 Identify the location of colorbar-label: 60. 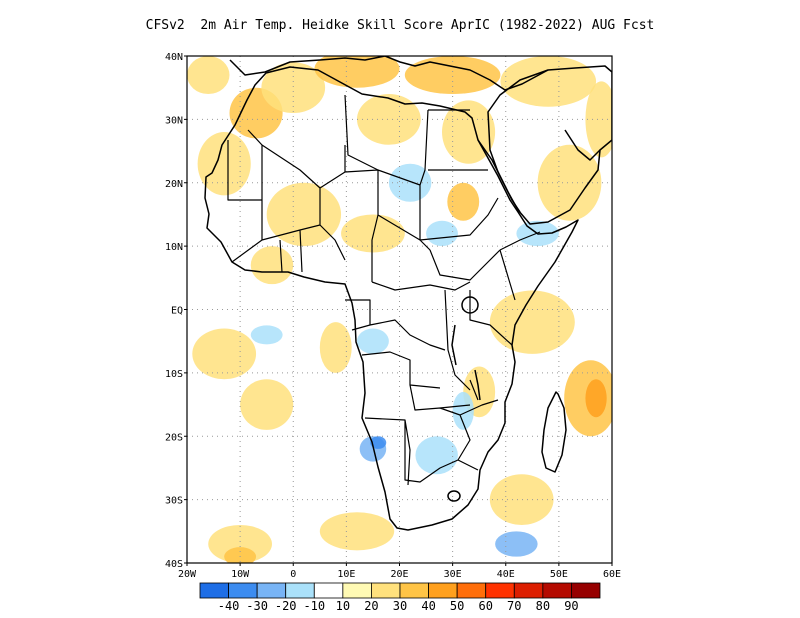
(485, 606).